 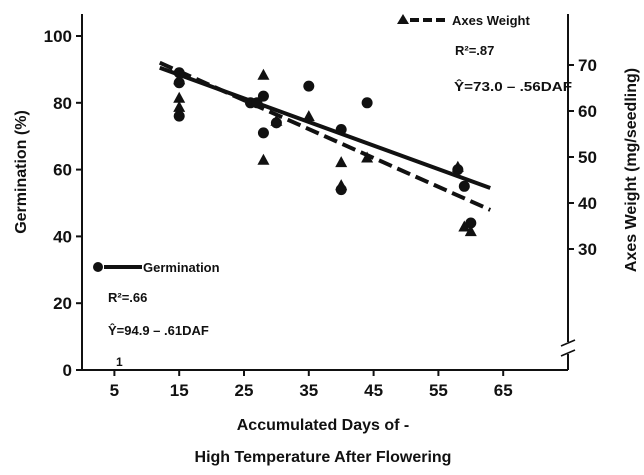 I want to click on y-left-tick-label: 20, so click(x=62, y=303).